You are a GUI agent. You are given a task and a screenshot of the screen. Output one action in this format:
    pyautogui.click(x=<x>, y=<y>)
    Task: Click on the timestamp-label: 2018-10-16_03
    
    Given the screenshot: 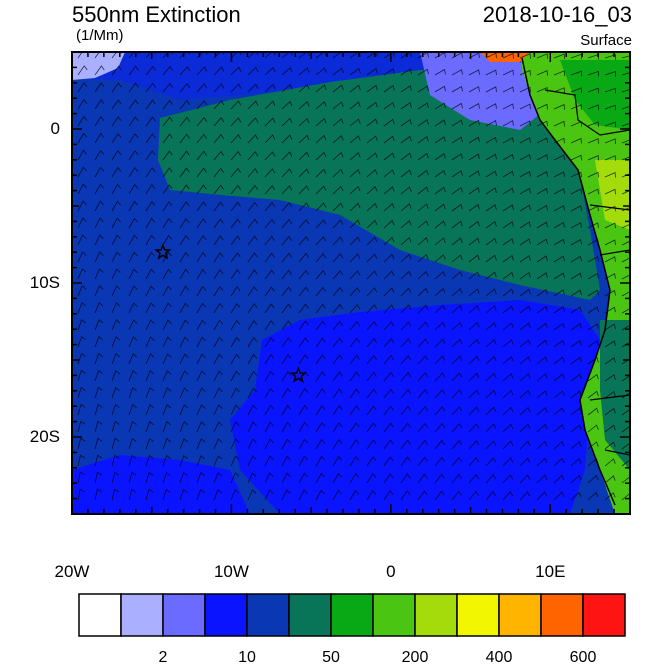 What is the action you would take?
    pyautogui.click(x=557, y=14)
    